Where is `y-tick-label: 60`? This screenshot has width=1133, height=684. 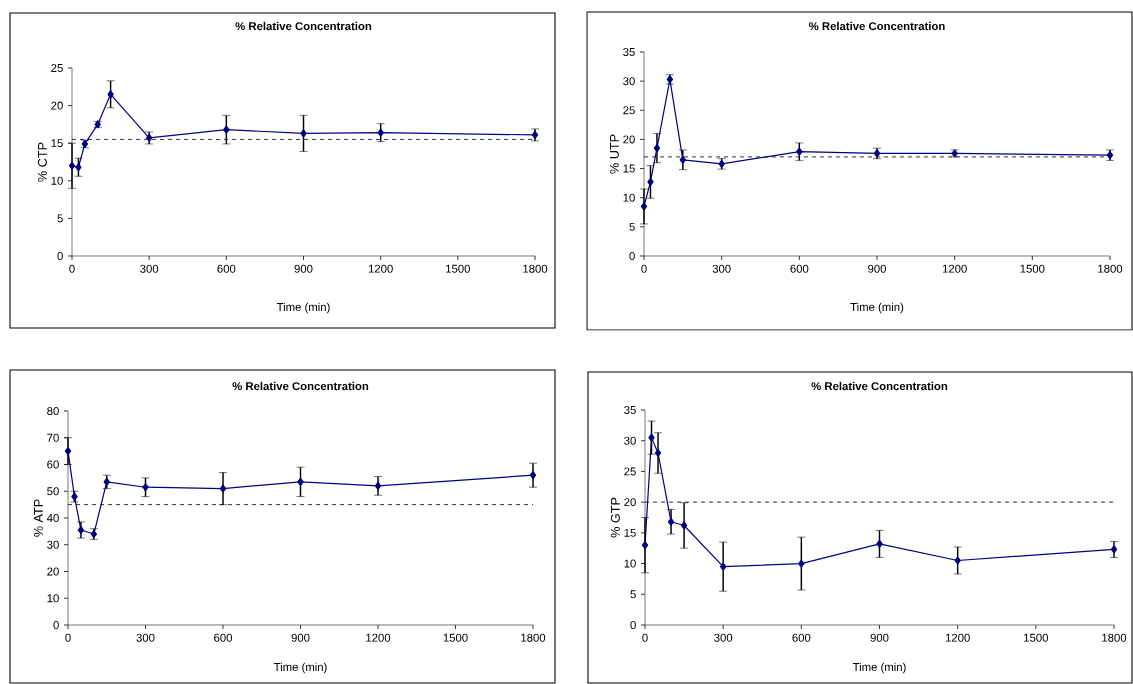
y-tick-label: 60 is located at coordinates (53, 464).